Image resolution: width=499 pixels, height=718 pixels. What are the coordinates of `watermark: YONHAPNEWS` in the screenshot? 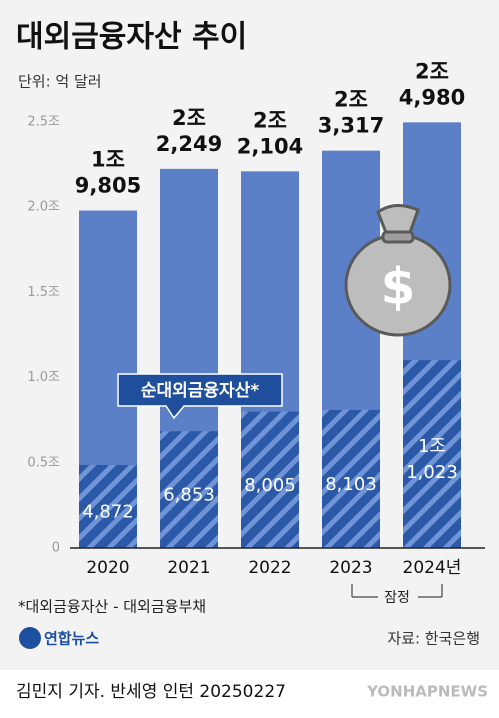 It's located at (427, 692).